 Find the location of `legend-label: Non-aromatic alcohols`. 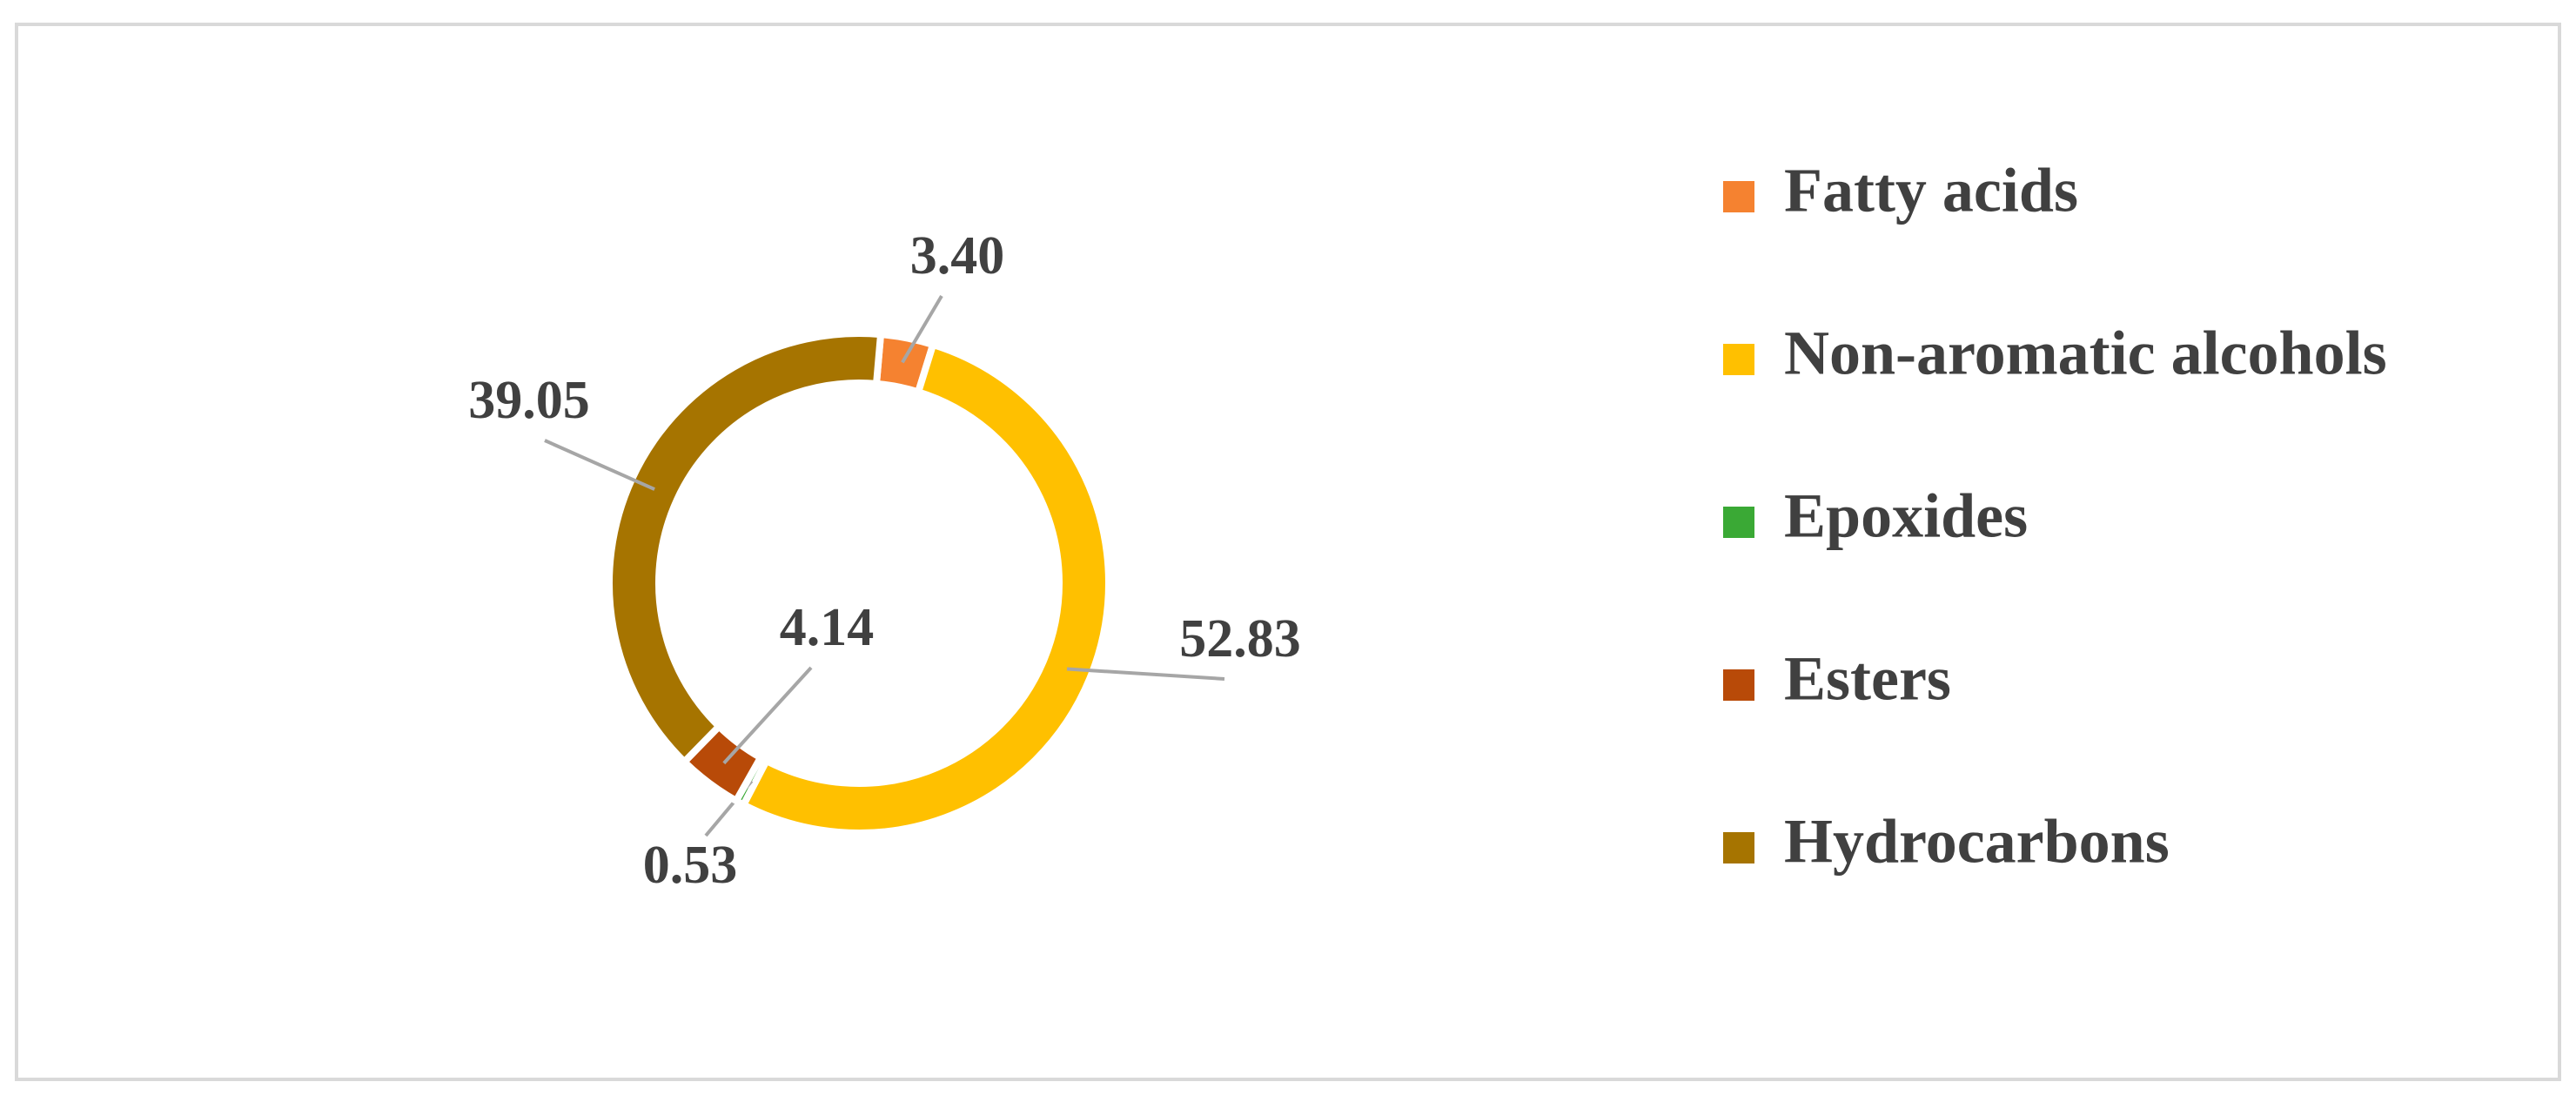

legend-label: Non-aromatic alcohols is located at coordinates (2085, 354).